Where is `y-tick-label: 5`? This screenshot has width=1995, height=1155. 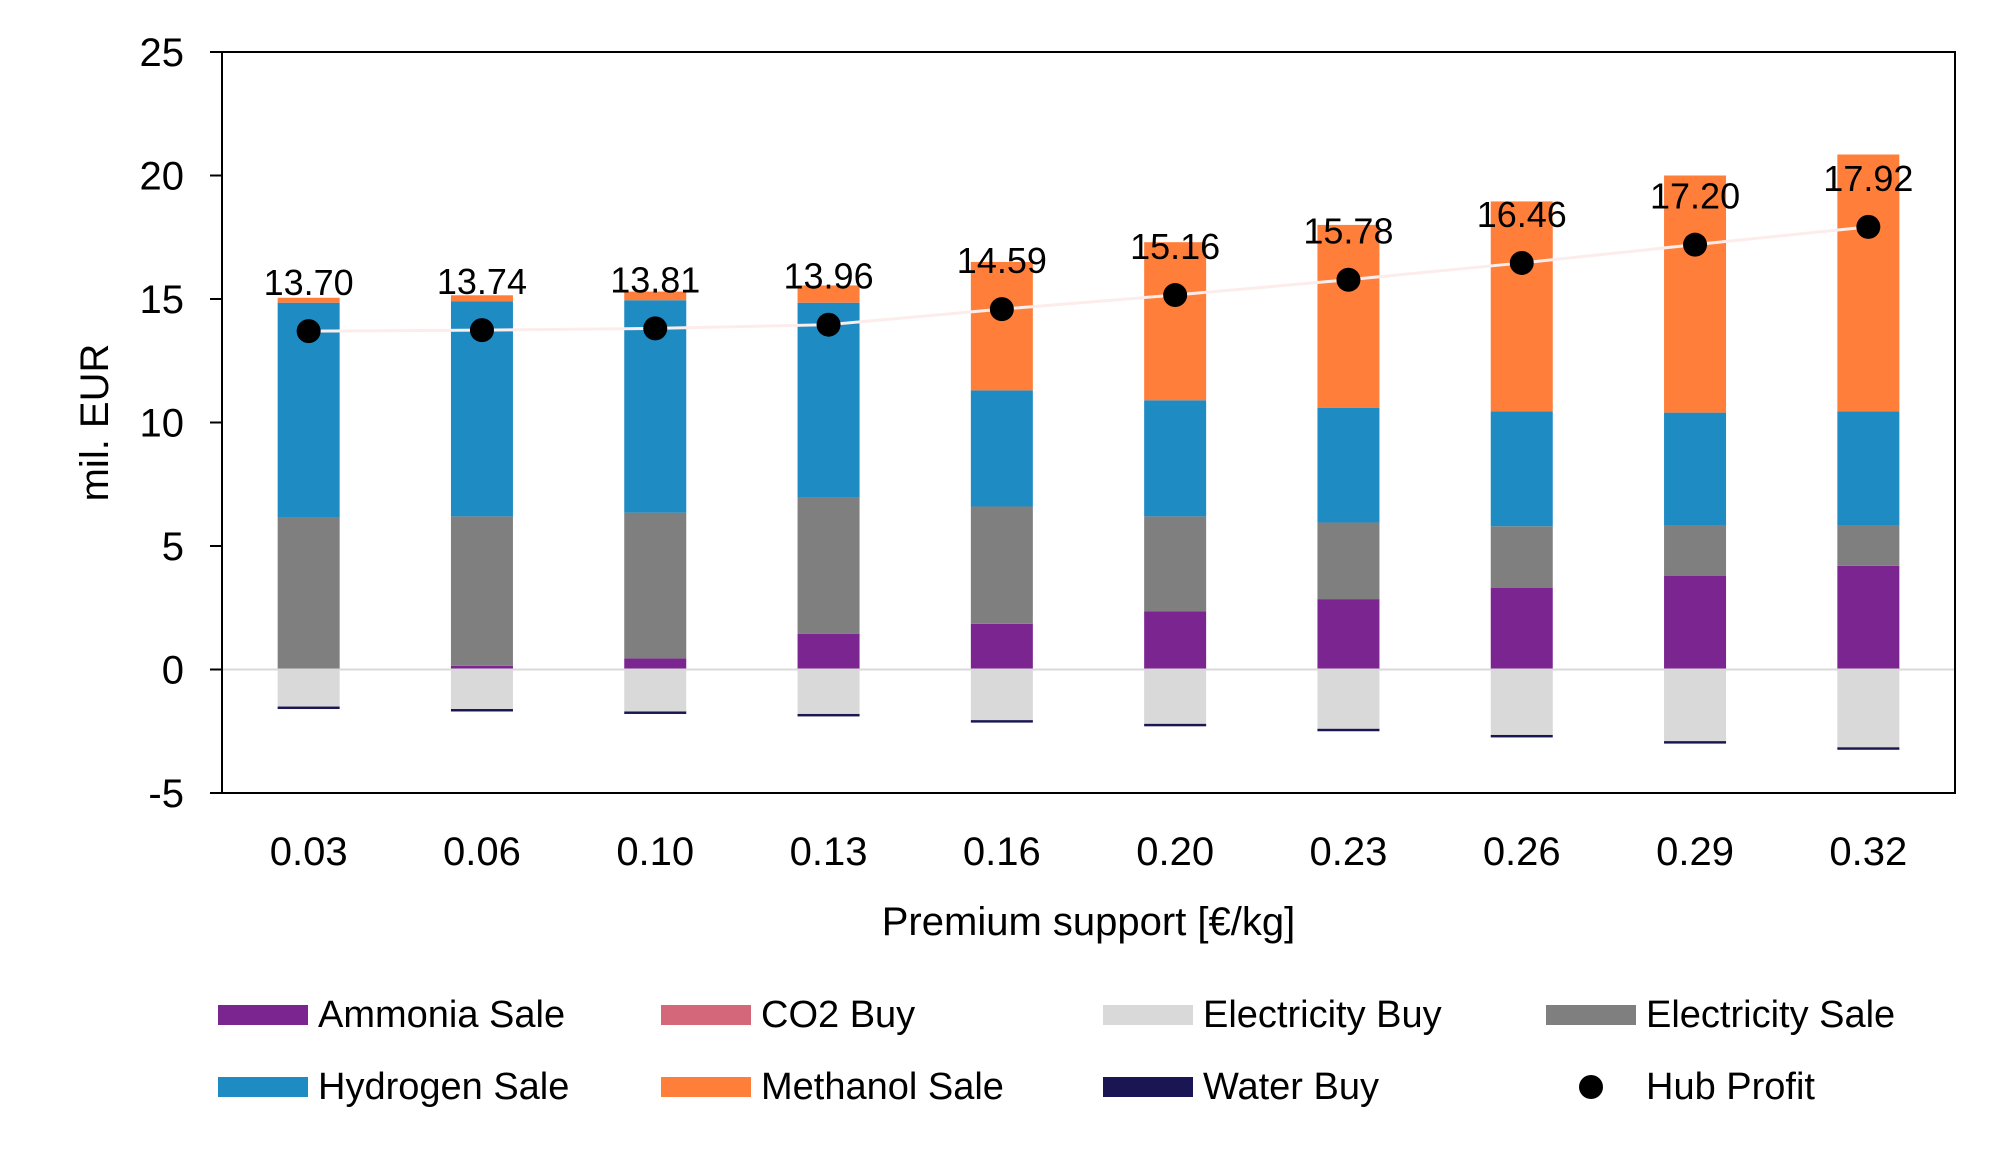
y-tick-label: 5 is located at coordinates (173, 547).